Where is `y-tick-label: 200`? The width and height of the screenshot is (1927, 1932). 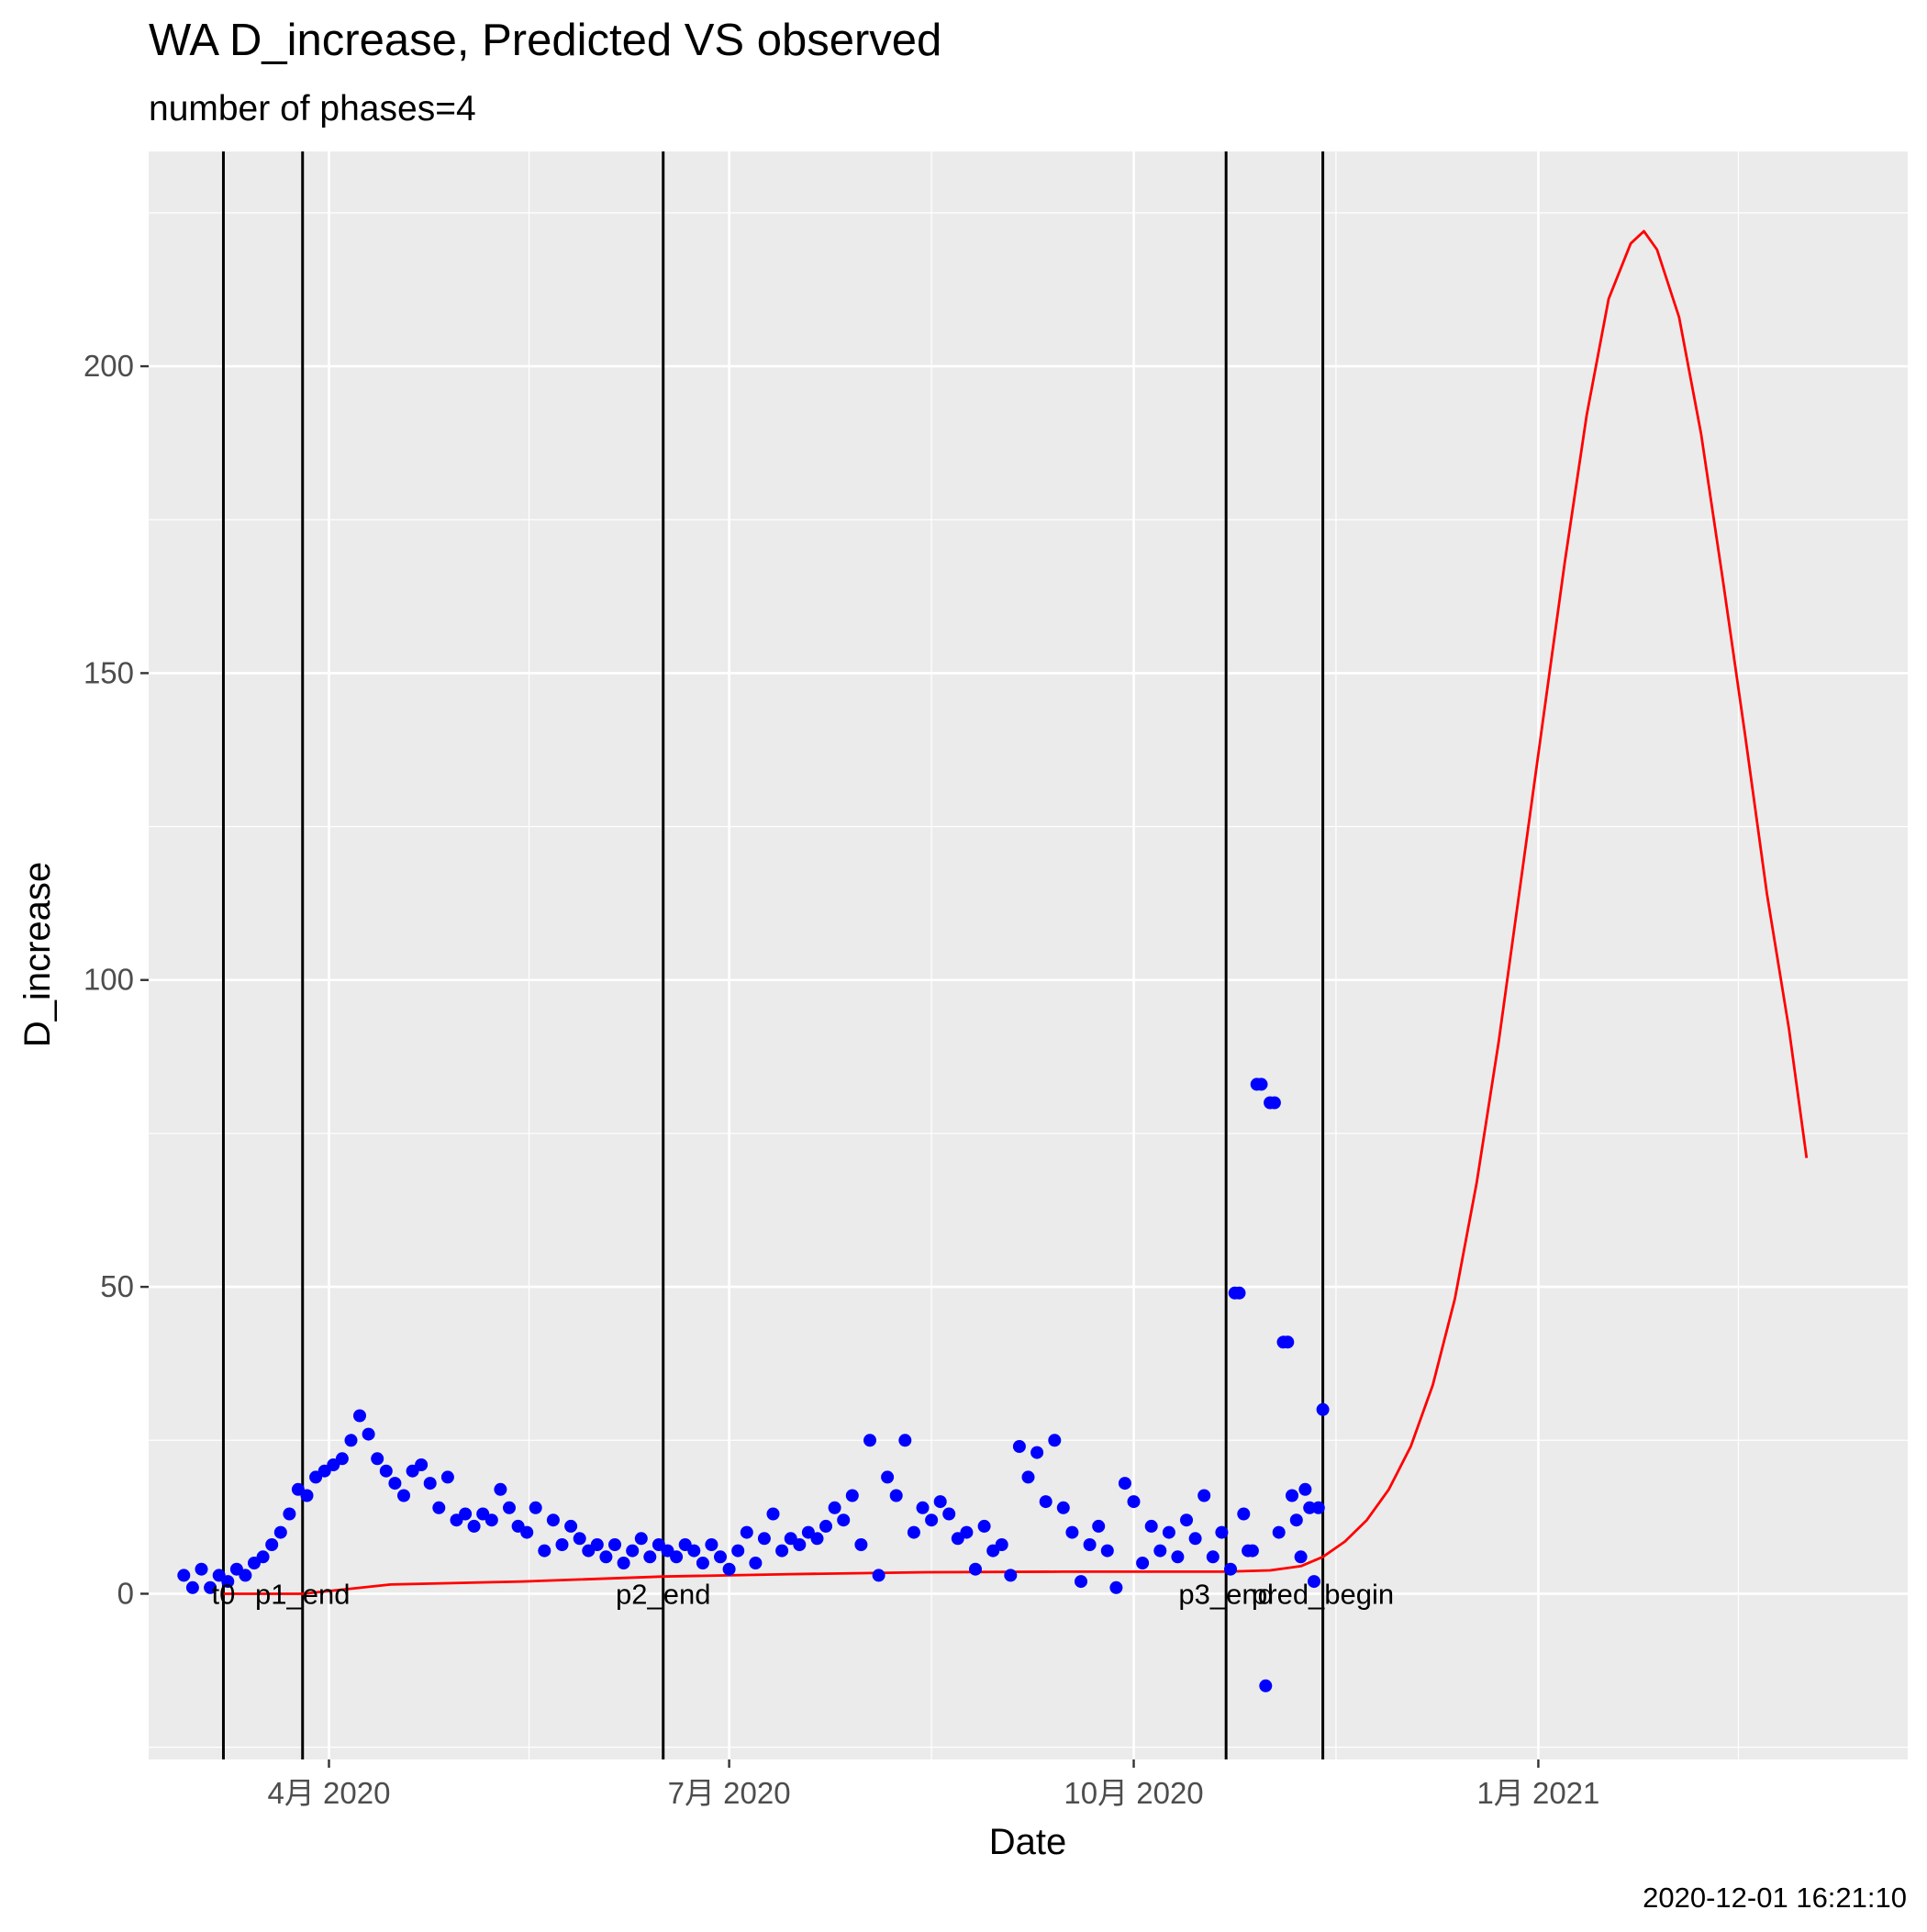
y-tick-label: 200 is located at coordinates (109, 366).